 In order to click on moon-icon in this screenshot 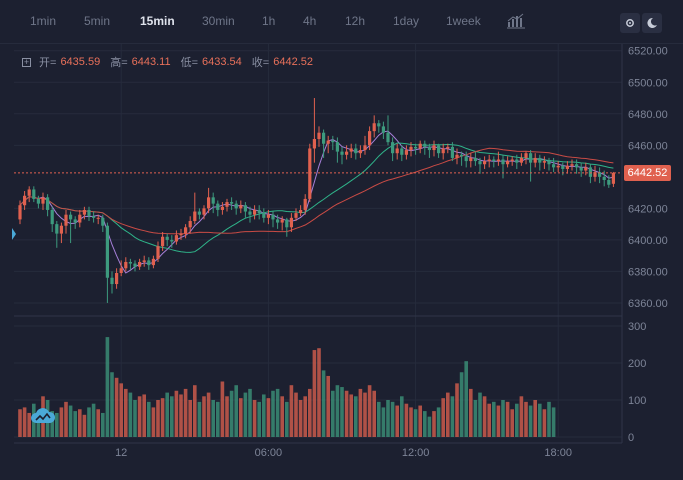, I will do `click(652, 23)`.